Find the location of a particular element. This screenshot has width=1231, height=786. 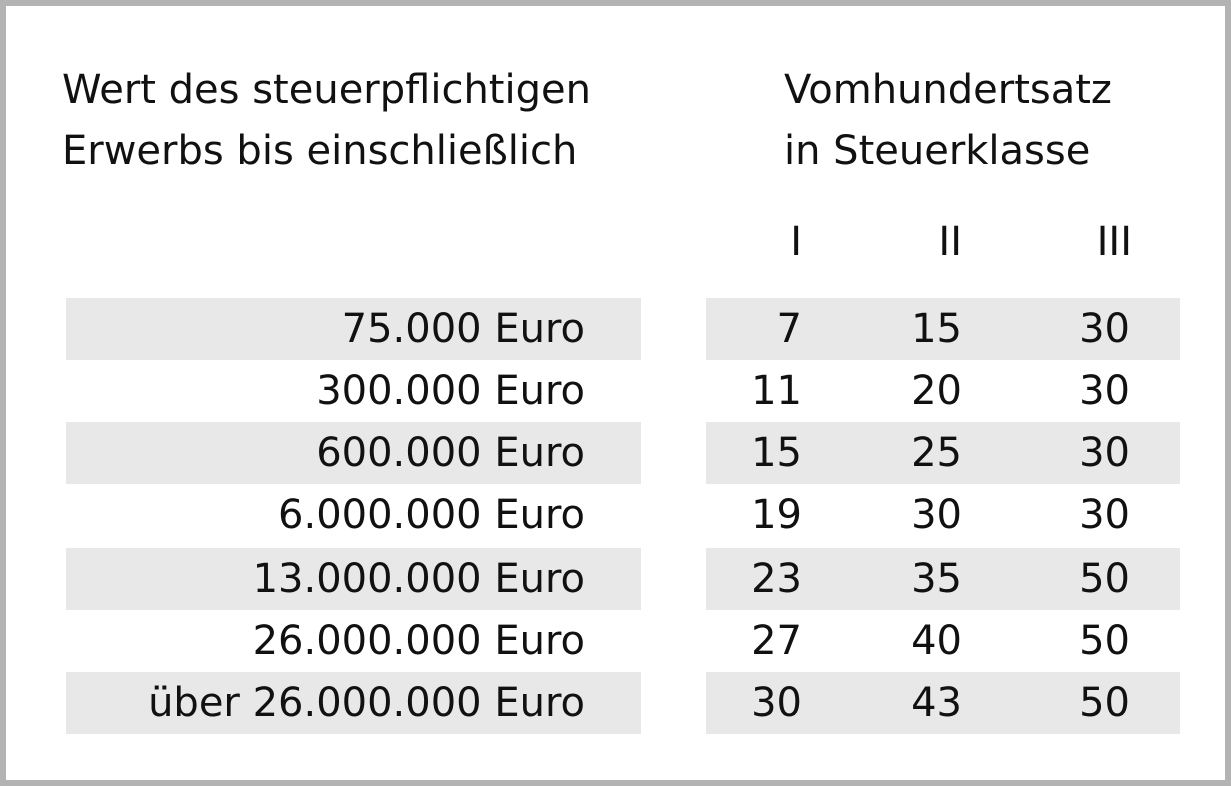

class-1-rate: 27 is located at coordinates (776, 641).